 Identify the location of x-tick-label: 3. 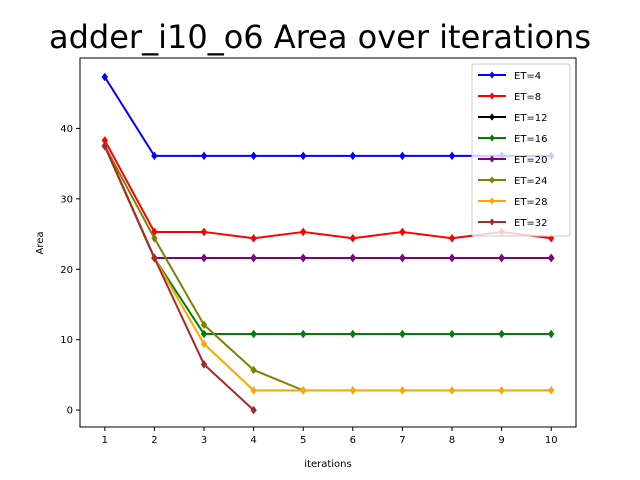
(204, 440).